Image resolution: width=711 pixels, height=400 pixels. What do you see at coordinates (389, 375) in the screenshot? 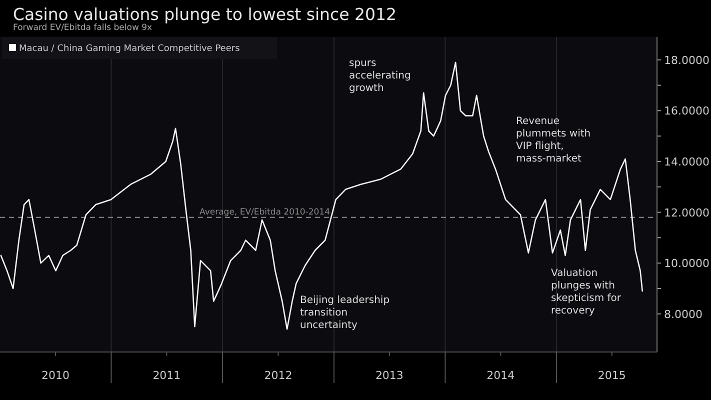
I see `x-tick-label: 2013` at bounding box center [389, 375].